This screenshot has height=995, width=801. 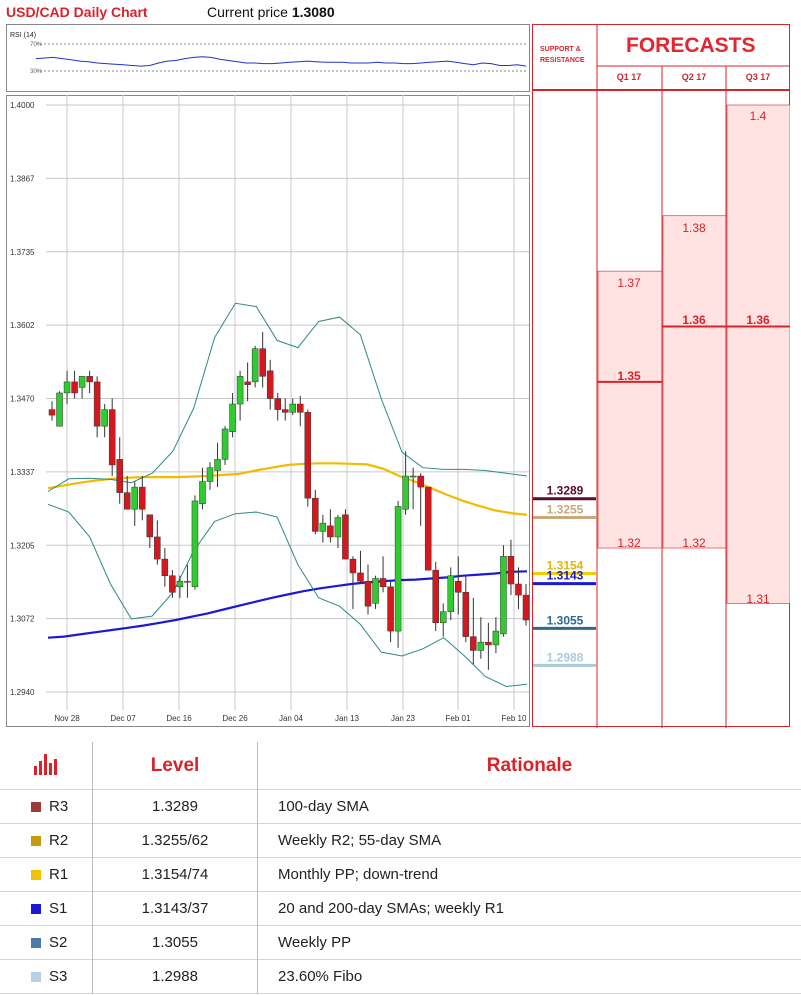 I want to click on forecast-q2-high: 1.38, so click(x=694, y=228).